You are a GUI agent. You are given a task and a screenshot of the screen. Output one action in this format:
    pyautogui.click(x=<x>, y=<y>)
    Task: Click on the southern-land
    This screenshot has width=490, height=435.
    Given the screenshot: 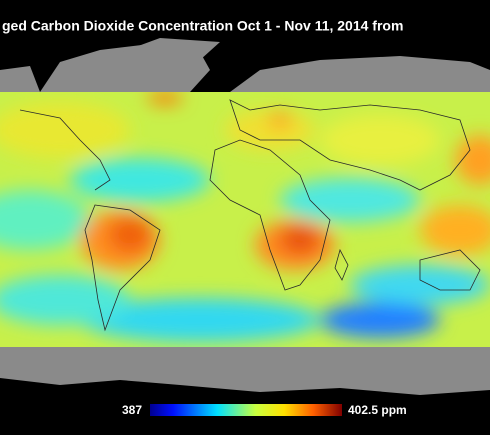 What is the action you would take?
    pyautogui.click(x=245, y=371)
    